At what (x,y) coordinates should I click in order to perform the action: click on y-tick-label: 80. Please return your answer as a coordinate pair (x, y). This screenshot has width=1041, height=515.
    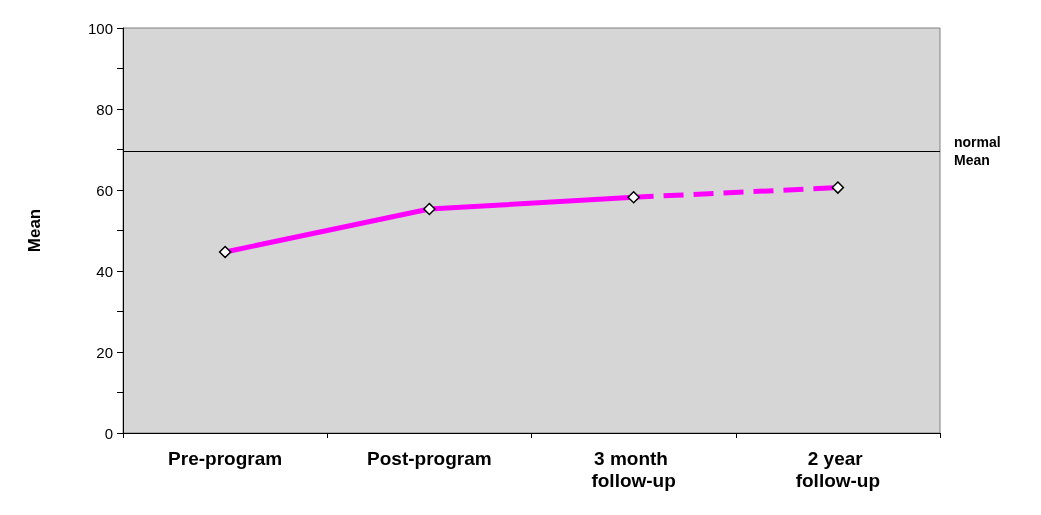
    Looking at the image, I should click on (104, 109).